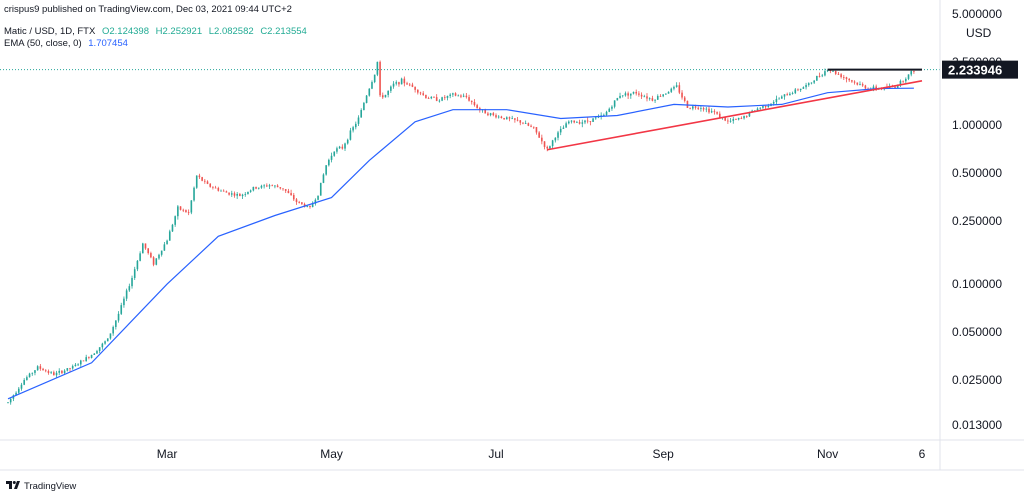 This screenshot has width=1024, height=497. Describe the element at coordinates (979, 33) in the screenshot. I see `currency-label: USD` at that location.